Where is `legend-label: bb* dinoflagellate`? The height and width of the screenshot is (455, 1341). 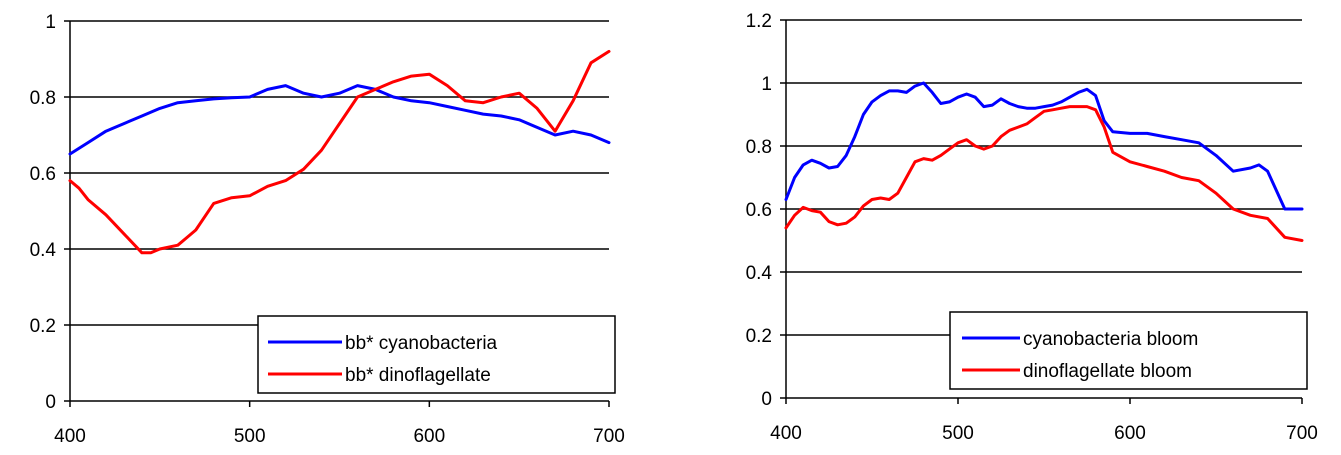
legend-label: bb* dinoflagellate is located at coordinates (418, 375).